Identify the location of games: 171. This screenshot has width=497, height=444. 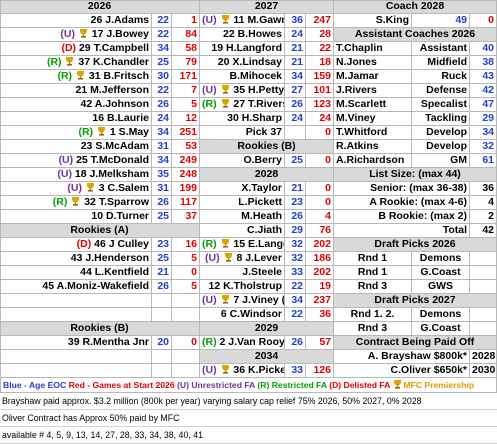
(186, 77).